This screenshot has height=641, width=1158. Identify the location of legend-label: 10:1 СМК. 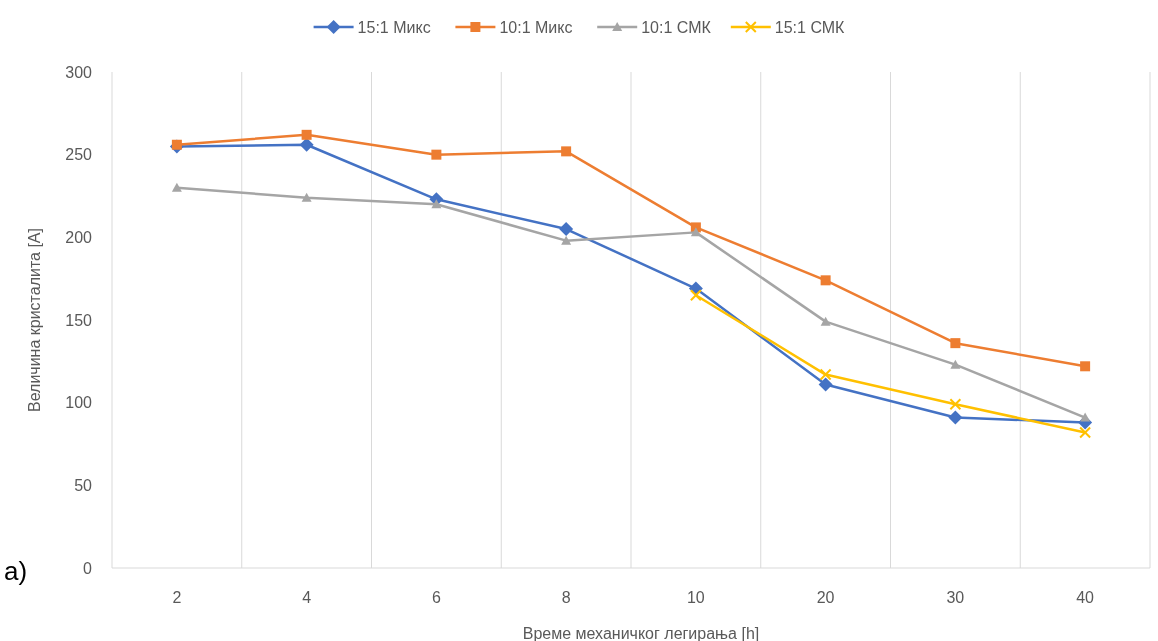
(676, 27).